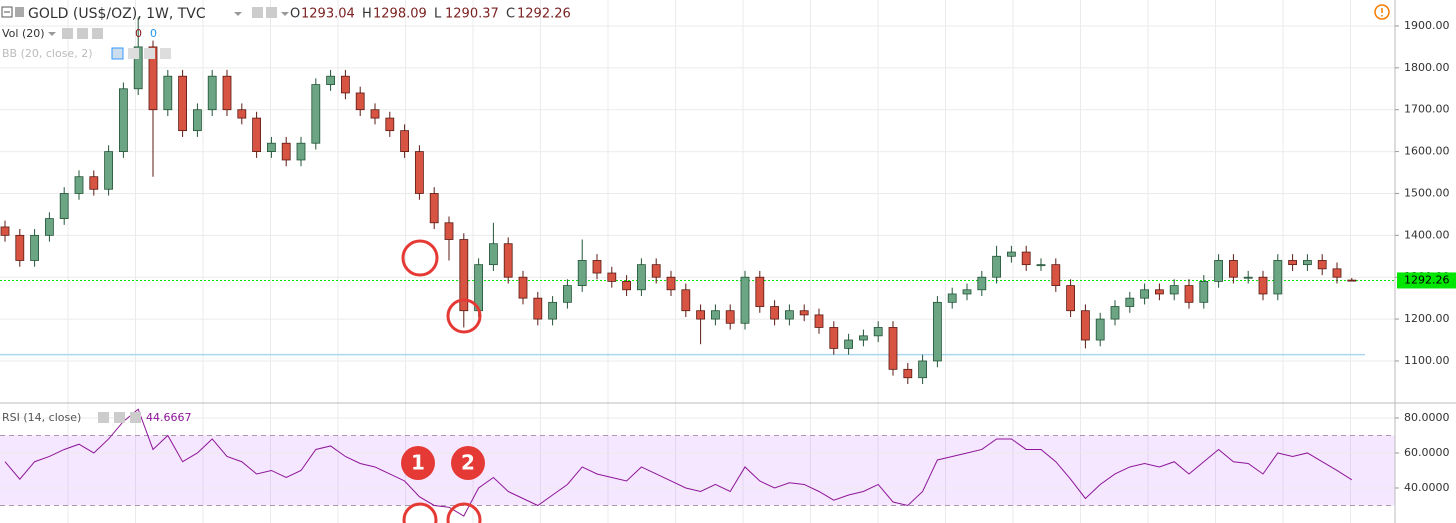 The width and height of the screenshot is (1456, 523). Describe the element at coordinates (430, 14) in the screenshot. I see `ohlc-legend: O 1293.04 H 1298.09 L 1290.37 C 1292.26` at that location.